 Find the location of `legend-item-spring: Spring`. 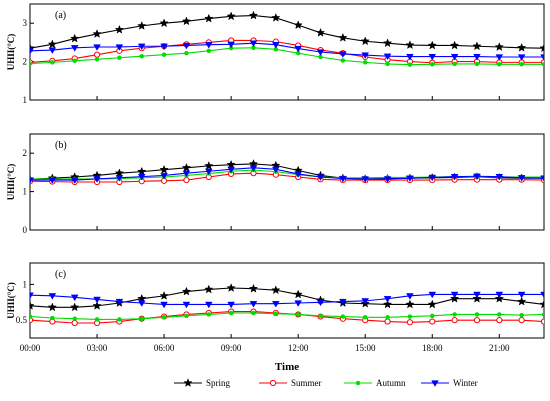

legend-item-spring: Spring is located at coordinates (202, 383).